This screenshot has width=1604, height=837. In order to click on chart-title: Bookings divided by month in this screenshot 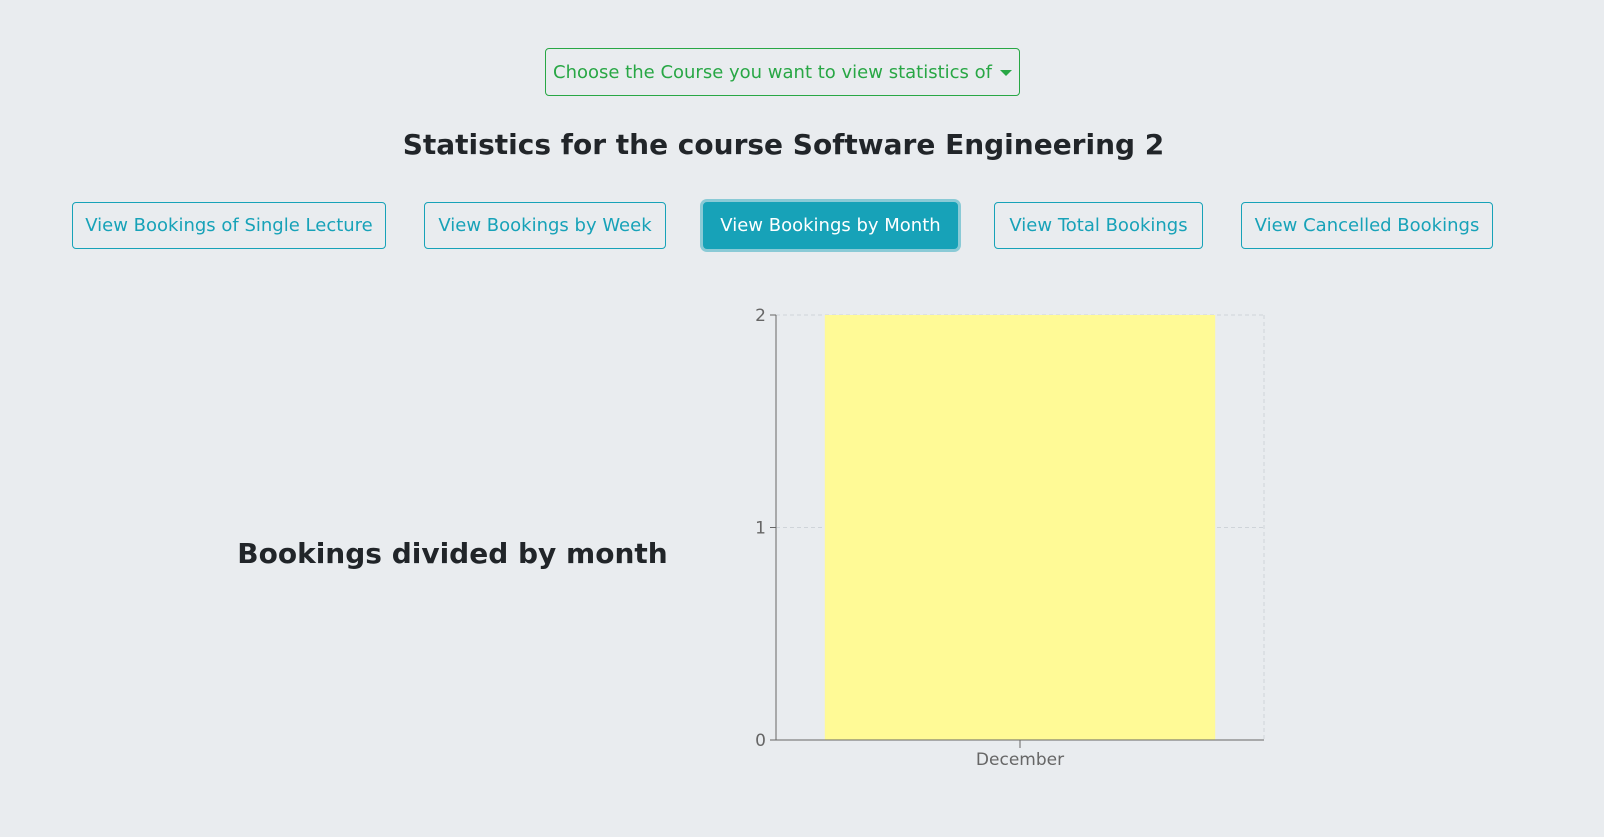, I will do `click(452, 553)`.